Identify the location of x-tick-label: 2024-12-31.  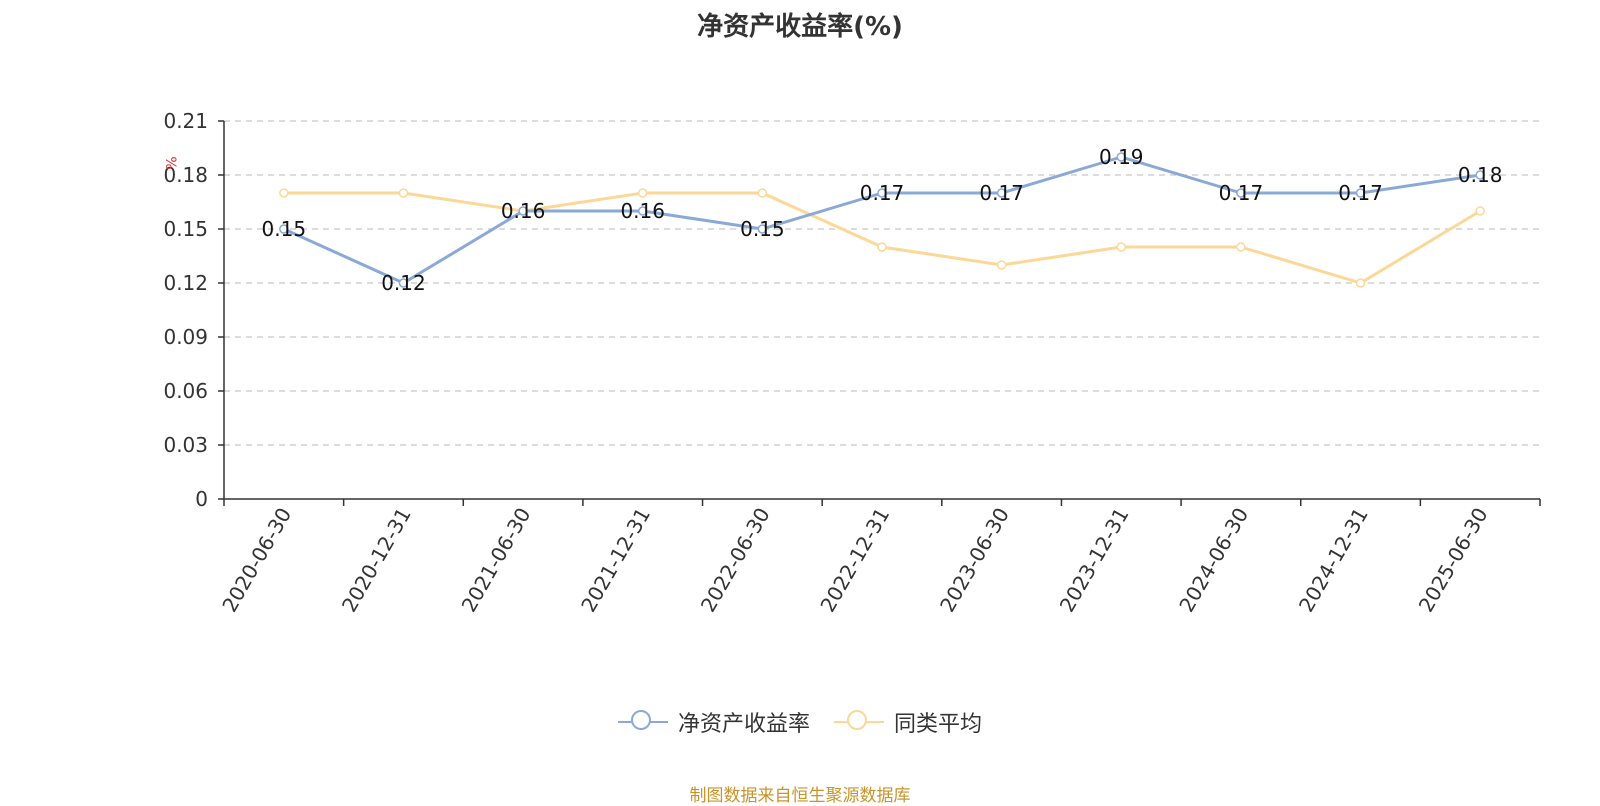
(1333, 560).